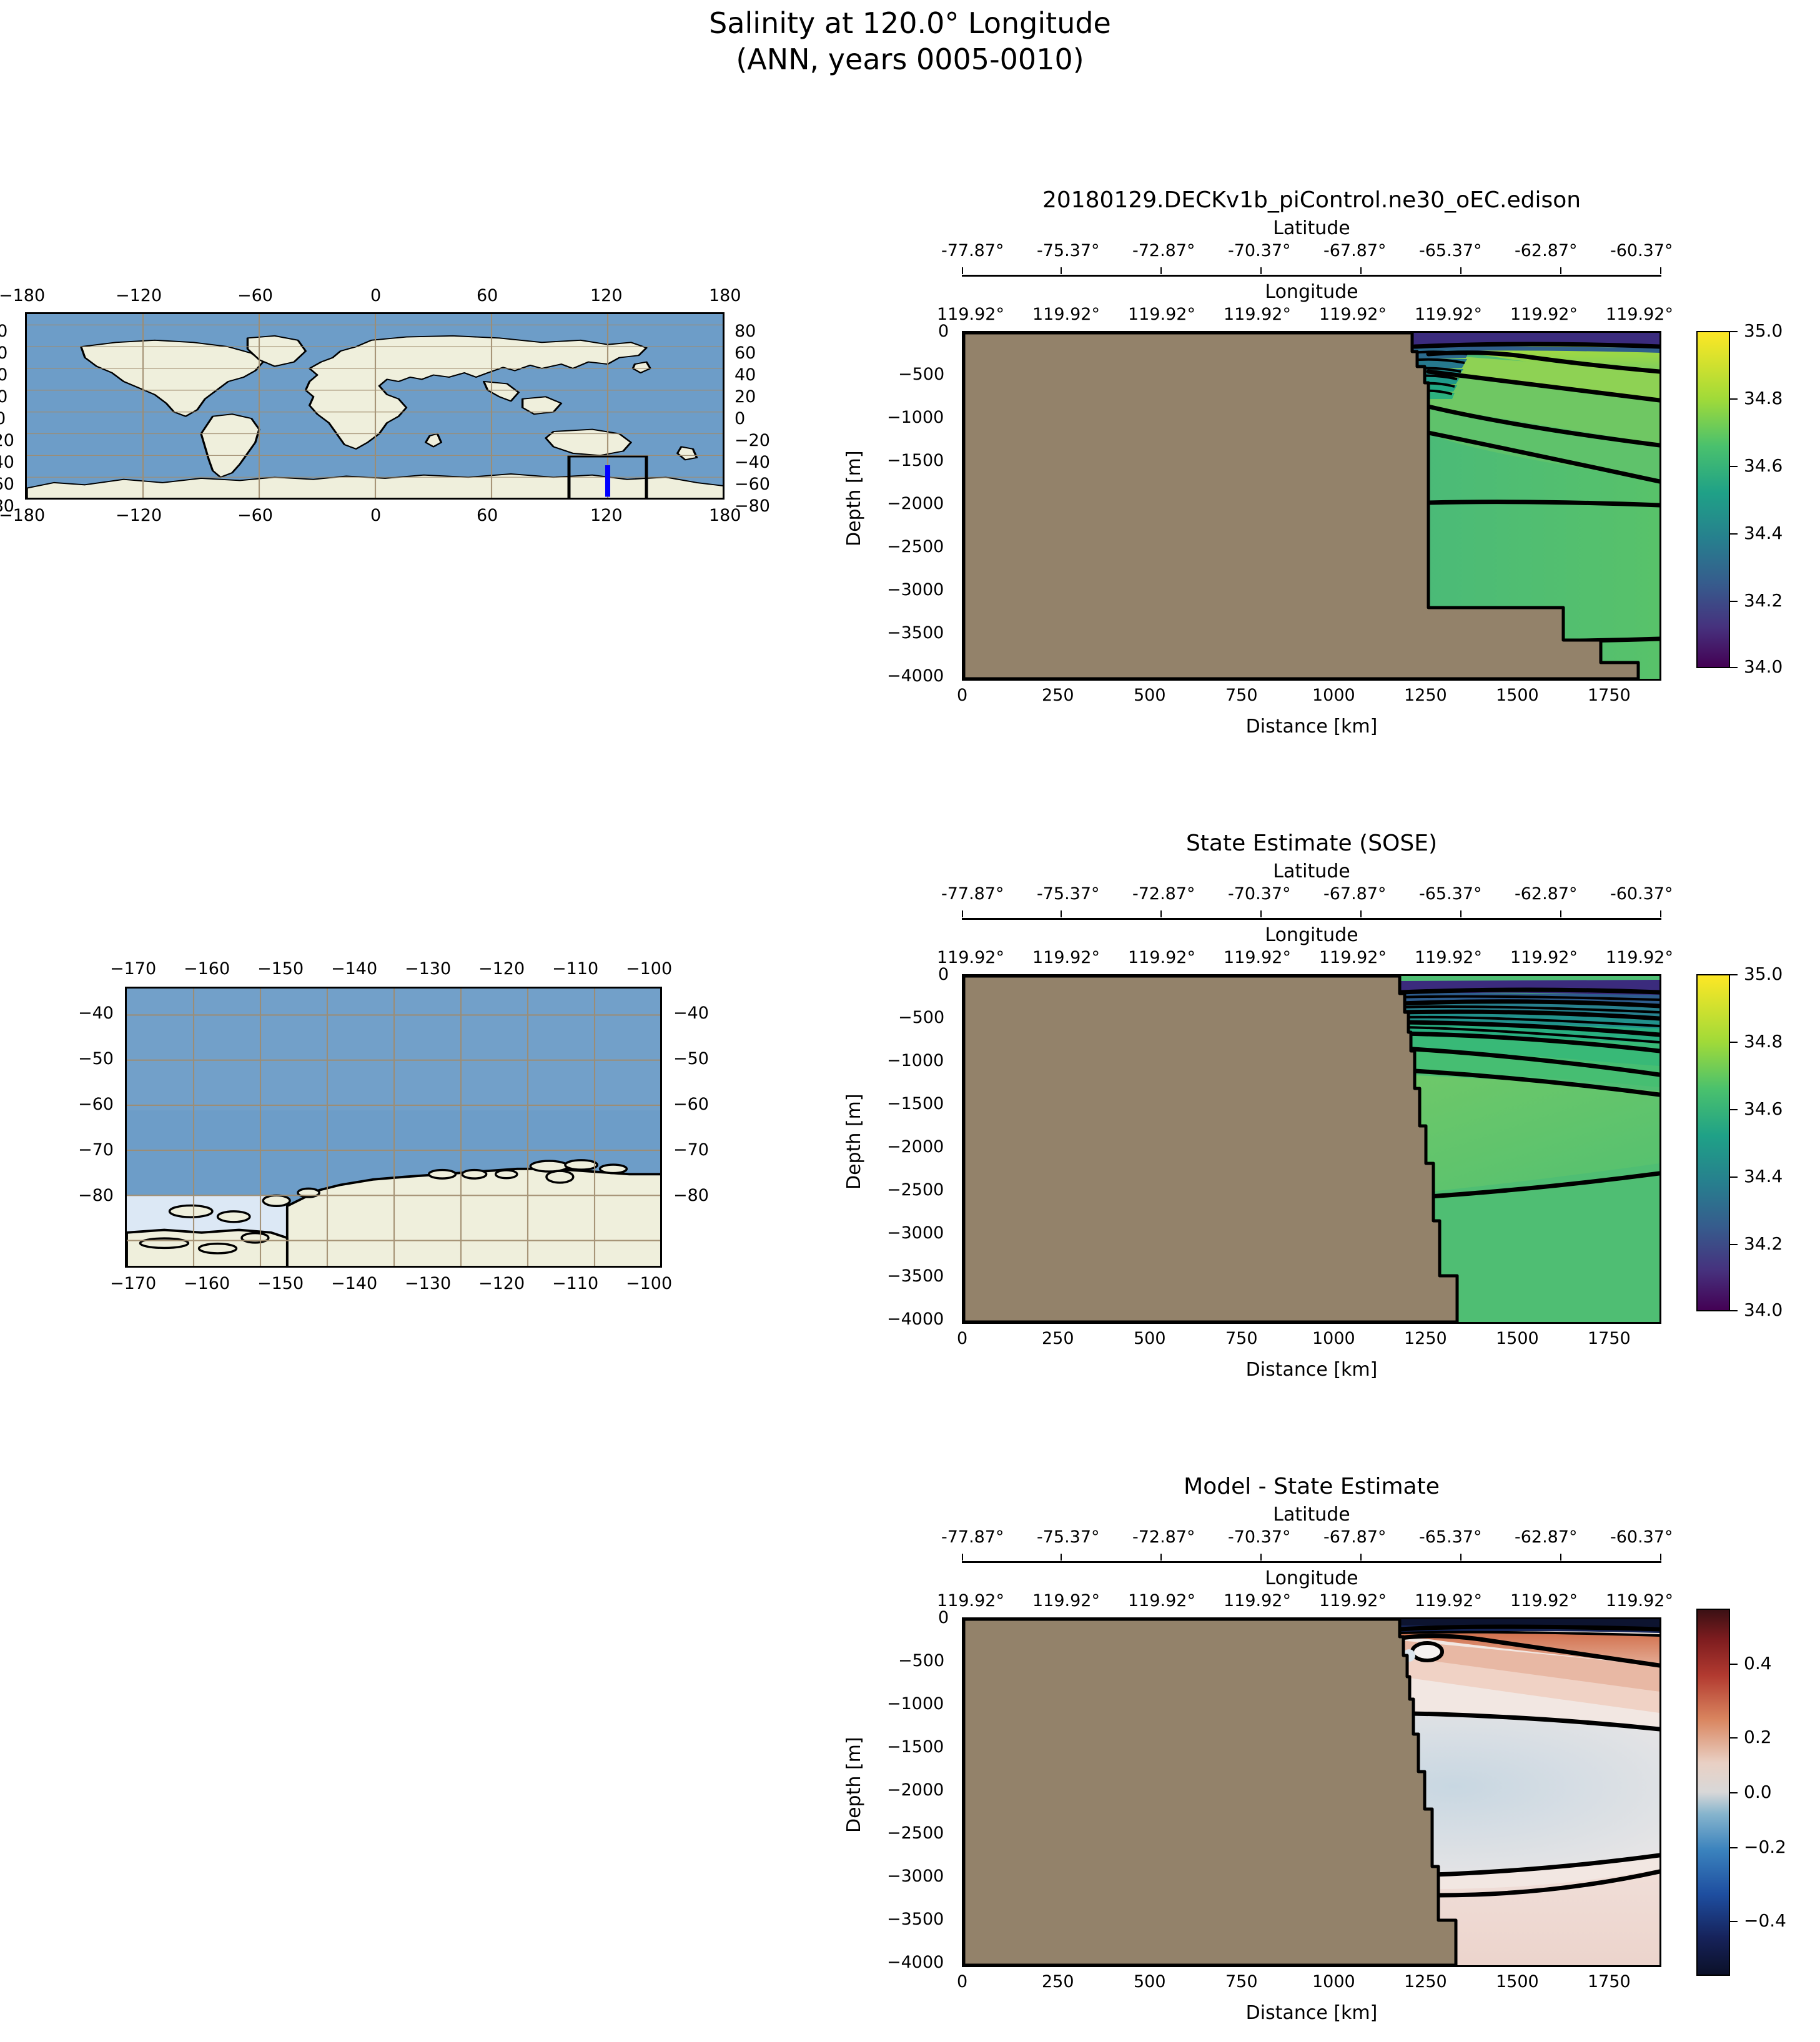 The image size is (1820, 2042). What do you see at coordinates (1311, 1792) in the screenshot?
I see `cross-section-difference` at bounding box center [1311, 1792].